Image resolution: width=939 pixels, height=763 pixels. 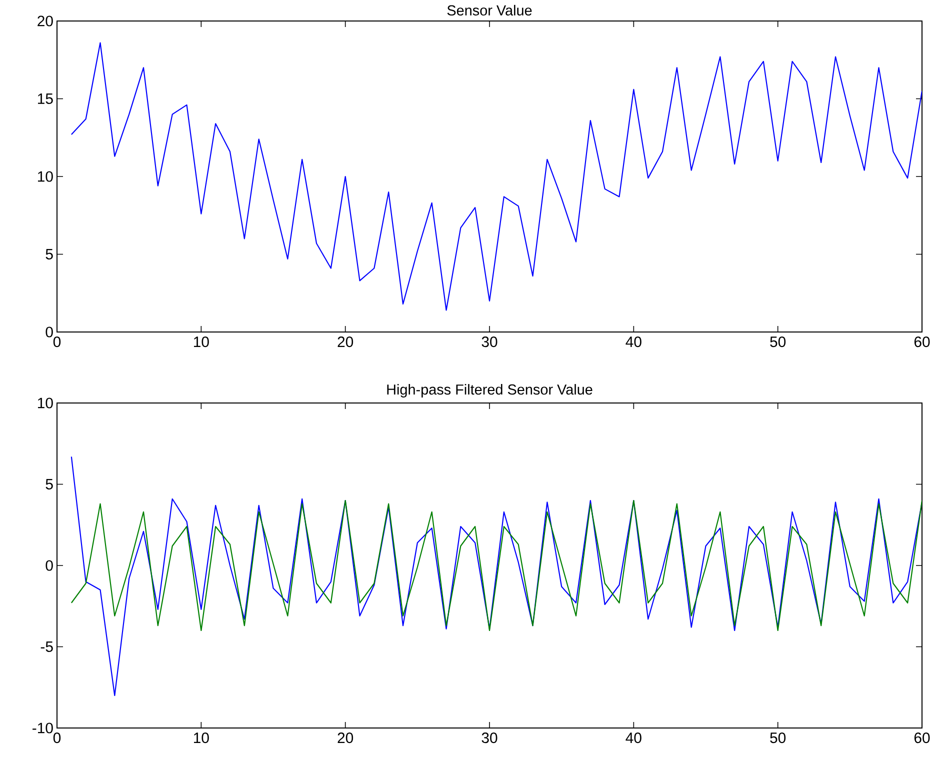 I want to click on chart-title: High-pass Filtered Sensor Value, so click(x=489, y=391).